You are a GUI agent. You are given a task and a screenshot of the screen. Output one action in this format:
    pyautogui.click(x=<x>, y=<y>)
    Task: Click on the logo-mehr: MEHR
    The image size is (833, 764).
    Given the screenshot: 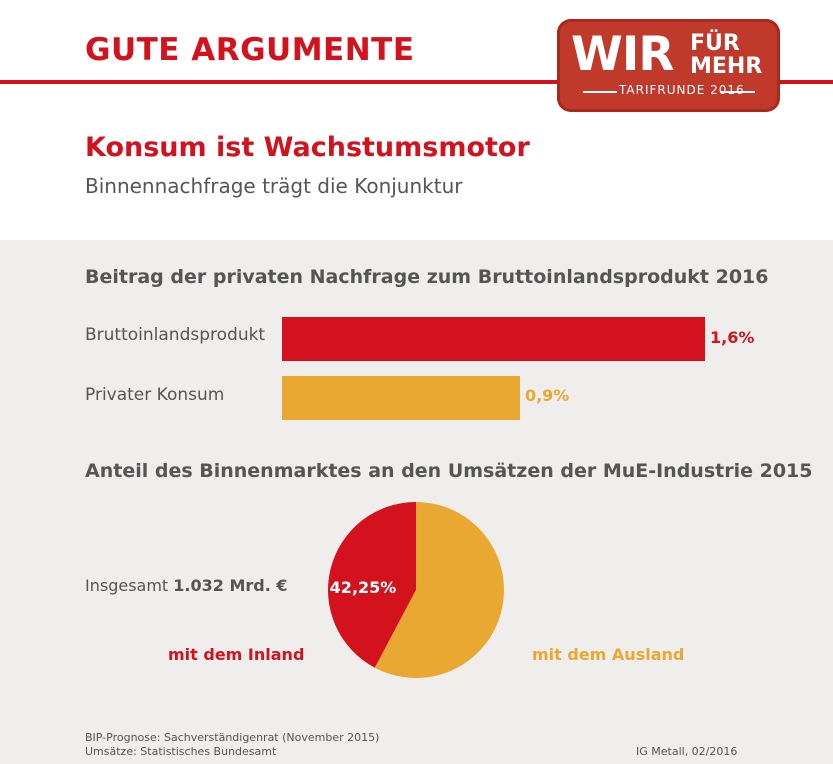 What is the action you would take?
    pyautogui.click(x=726, y=66)
    